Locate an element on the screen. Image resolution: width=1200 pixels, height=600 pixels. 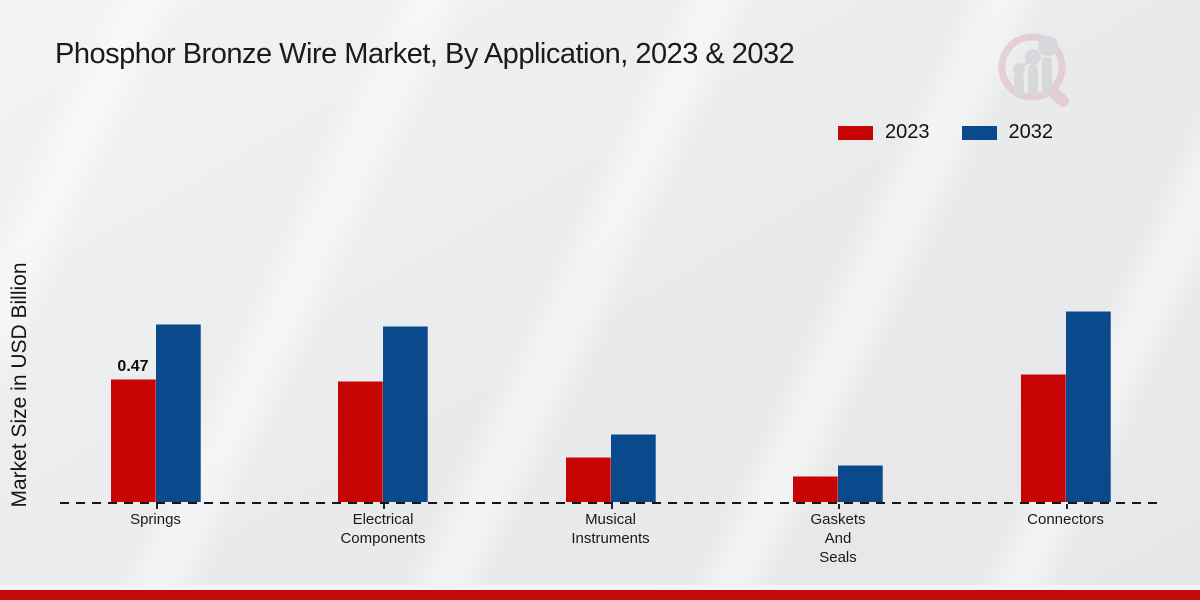
legend-swatch-2023 is located at coordinates (855, 132).